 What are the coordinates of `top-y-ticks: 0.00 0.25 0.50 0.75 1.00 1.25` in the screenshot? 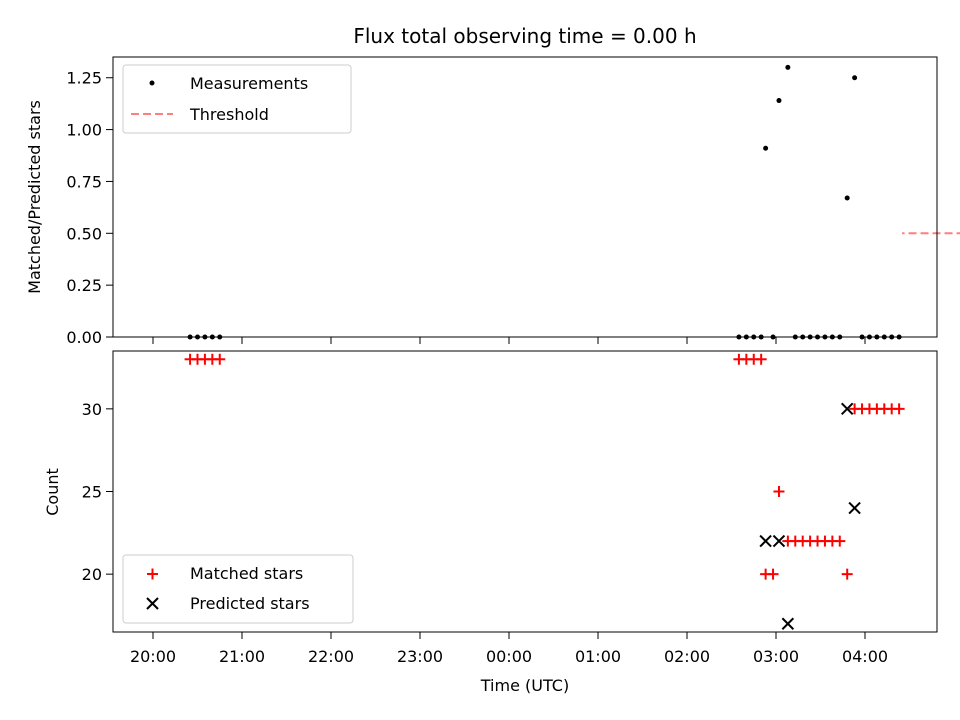 It's located at (89, 208).